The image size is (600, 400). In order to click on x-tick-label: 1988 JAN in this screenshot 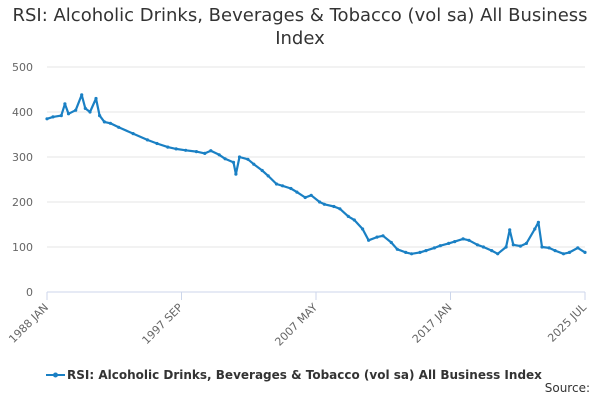, I will do `click(28, 323)`.